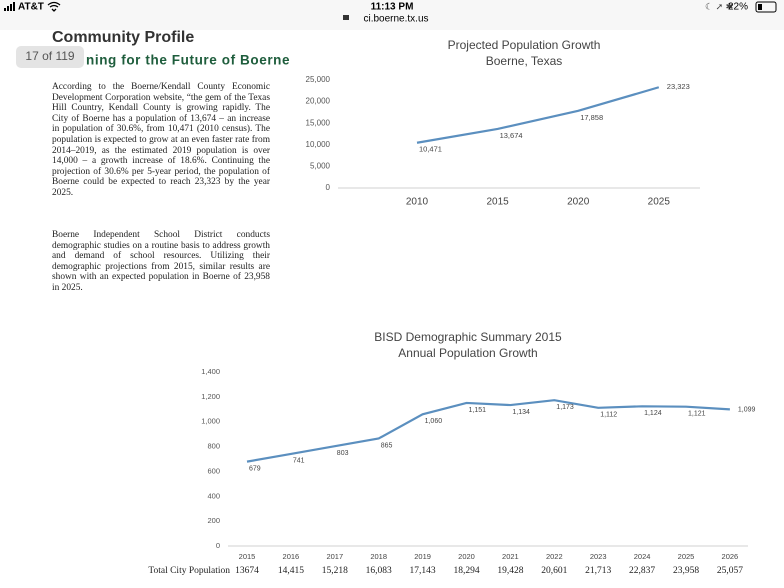  Describe the element at coordinates (678, 86) in the screenshot. I see `data-label: 23,323` at that location.